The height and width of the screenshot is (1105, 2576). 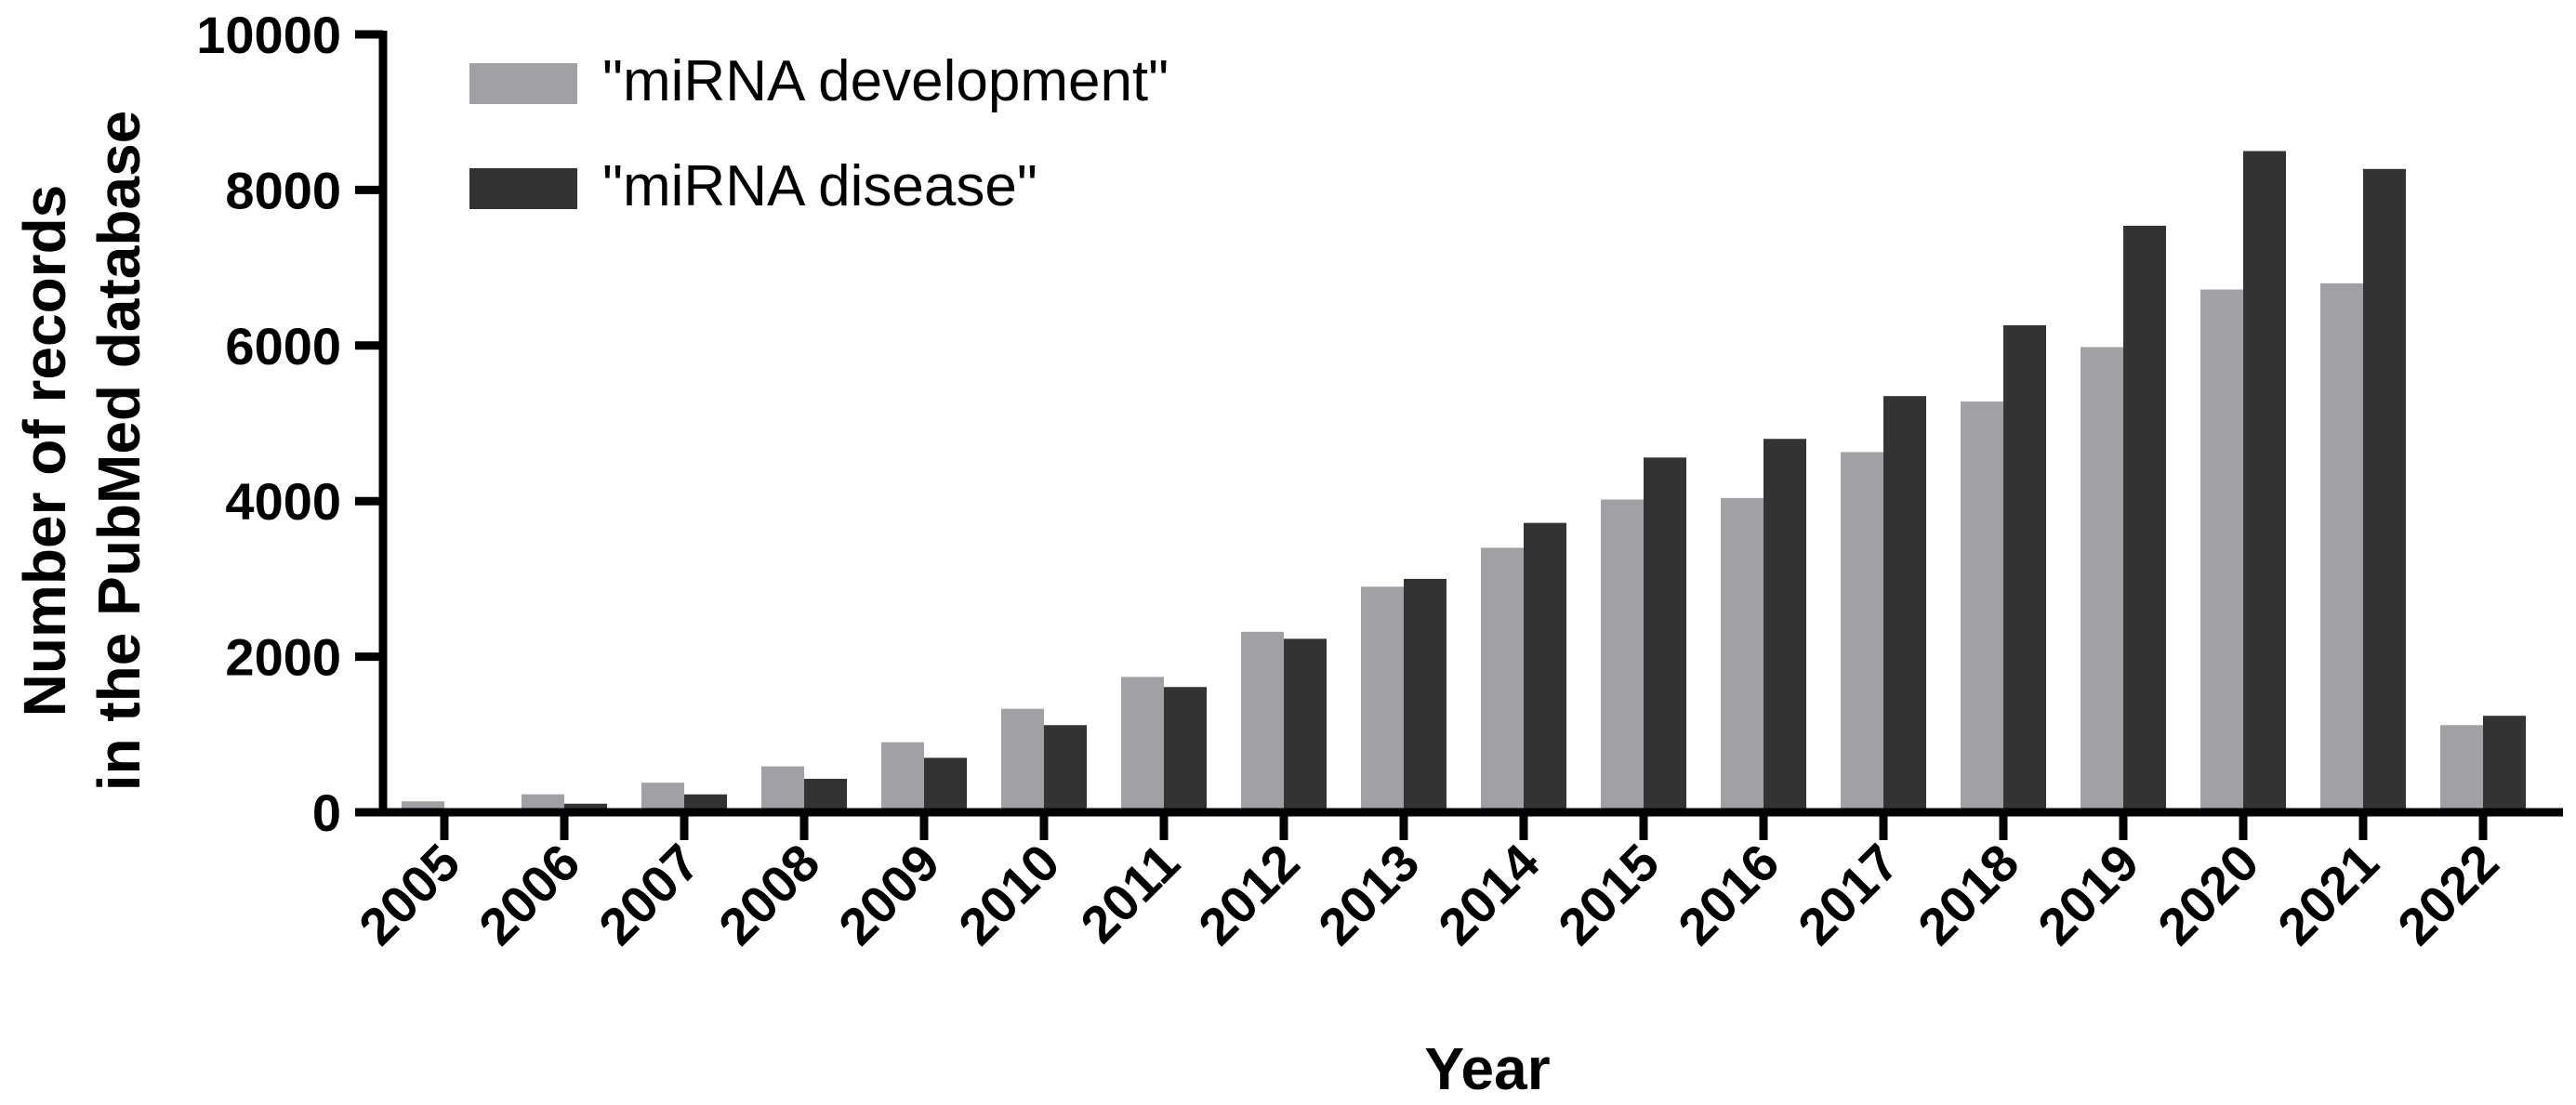 What do you see at coordinates (44, 451) in the screenshot?
I see `y-axis-title-line1: Number of records` at bounding box center [44, 451].